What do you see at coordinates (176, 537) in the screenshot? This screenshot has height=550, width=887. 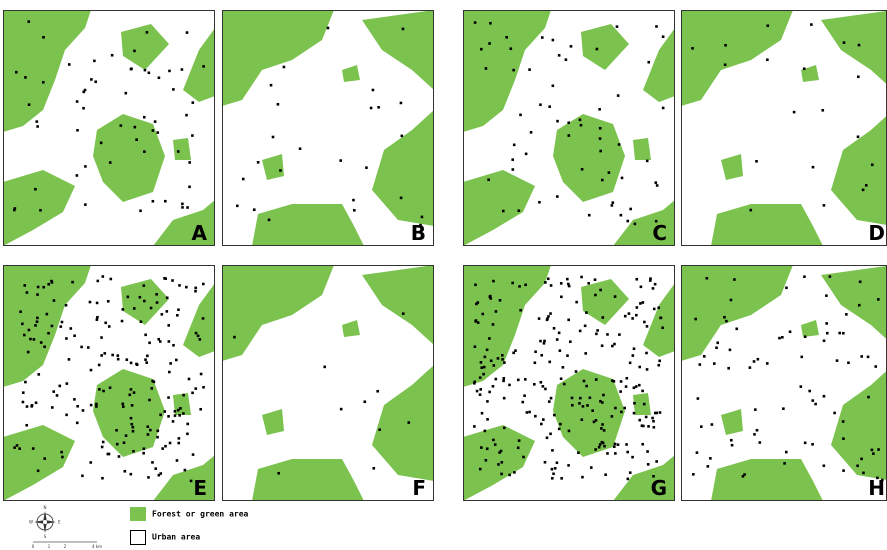 I see `legend-label: Urban area` at bounding box center [176, 537].